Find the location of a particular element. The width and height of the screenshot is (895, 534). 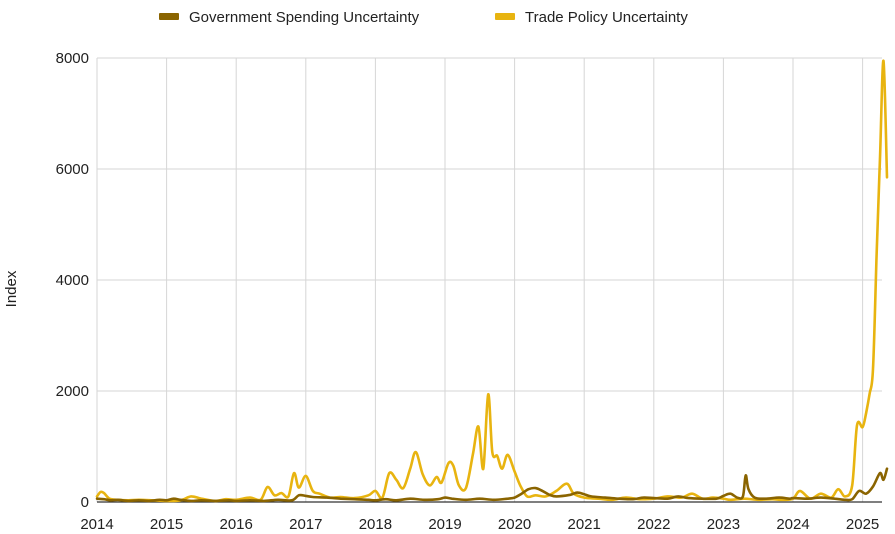

x-tick-label: 2022 is located at coordinates (653, 524).